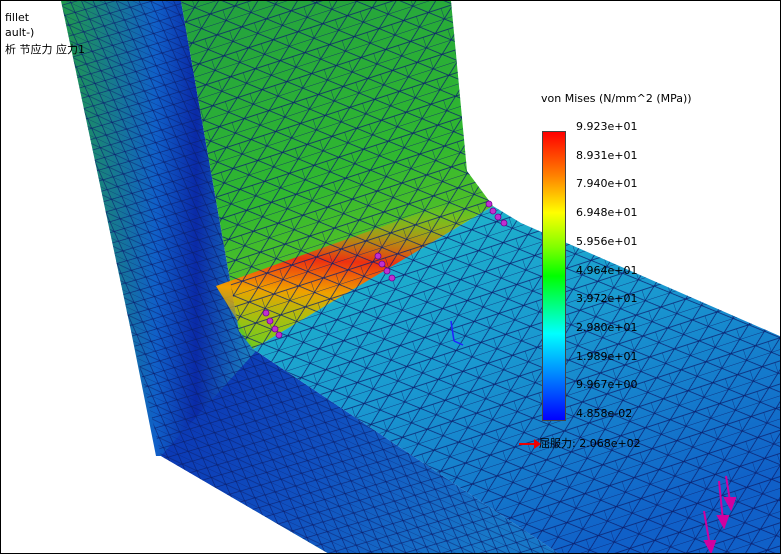 This screenshot has height=554, width=781. I want to click on legend-title: von Mises (N/mm^2 (MPa)), so click(616, 98).